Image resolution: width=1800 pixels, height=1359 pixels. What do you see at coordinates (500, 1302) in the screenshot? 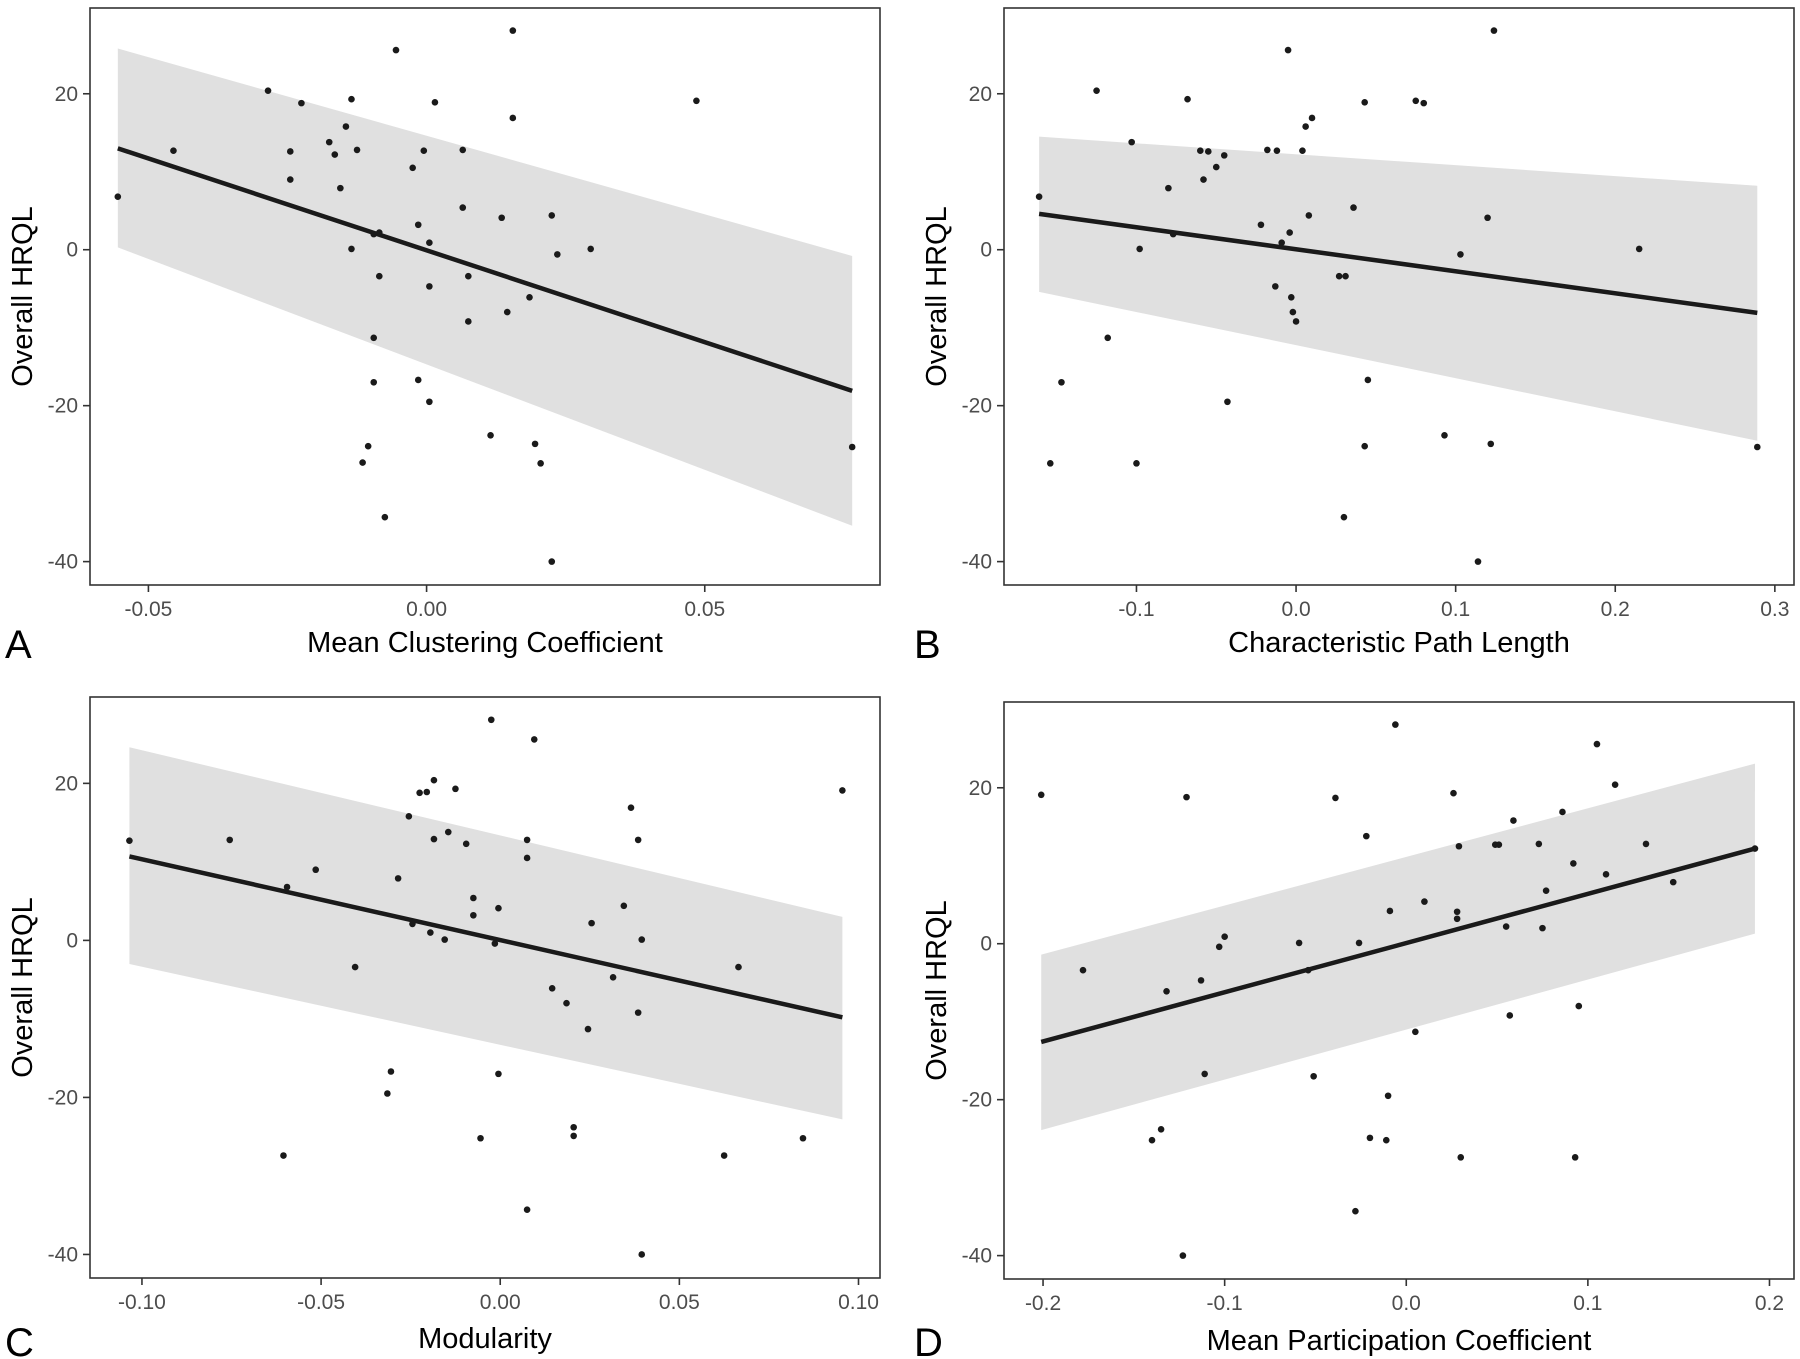
I see `x-tick-label: 0.00` at bounding box center [500, 1302].